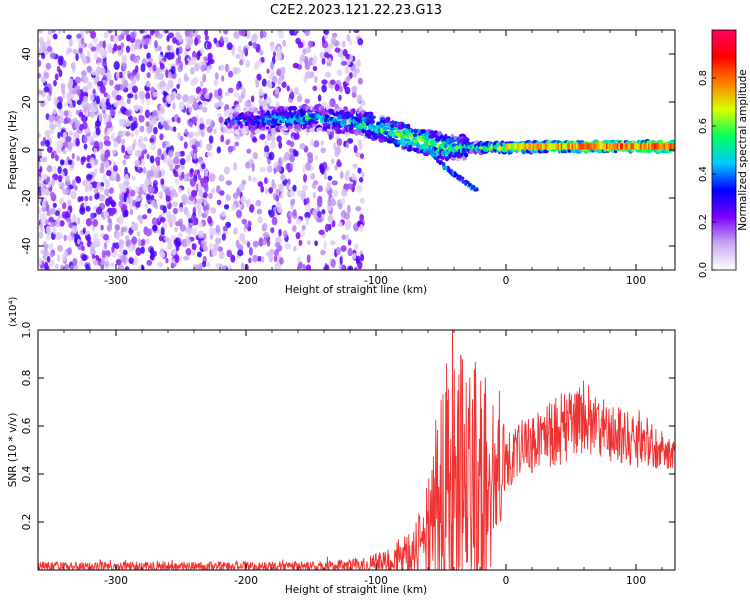 This screenshot has width=750, height=604. I want to click on y-tick-label: 40, so click(27, 53).